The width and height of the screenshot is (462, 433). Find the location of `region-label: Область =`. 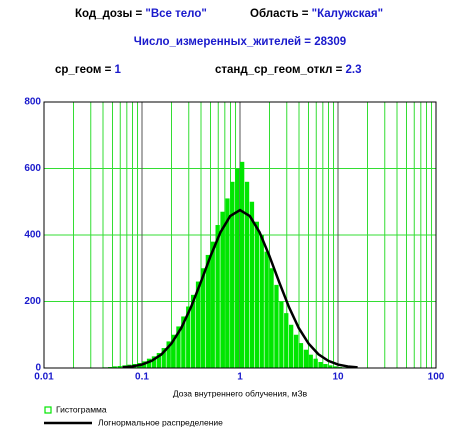

region-label: Область = is located at coordinates (281, 14).